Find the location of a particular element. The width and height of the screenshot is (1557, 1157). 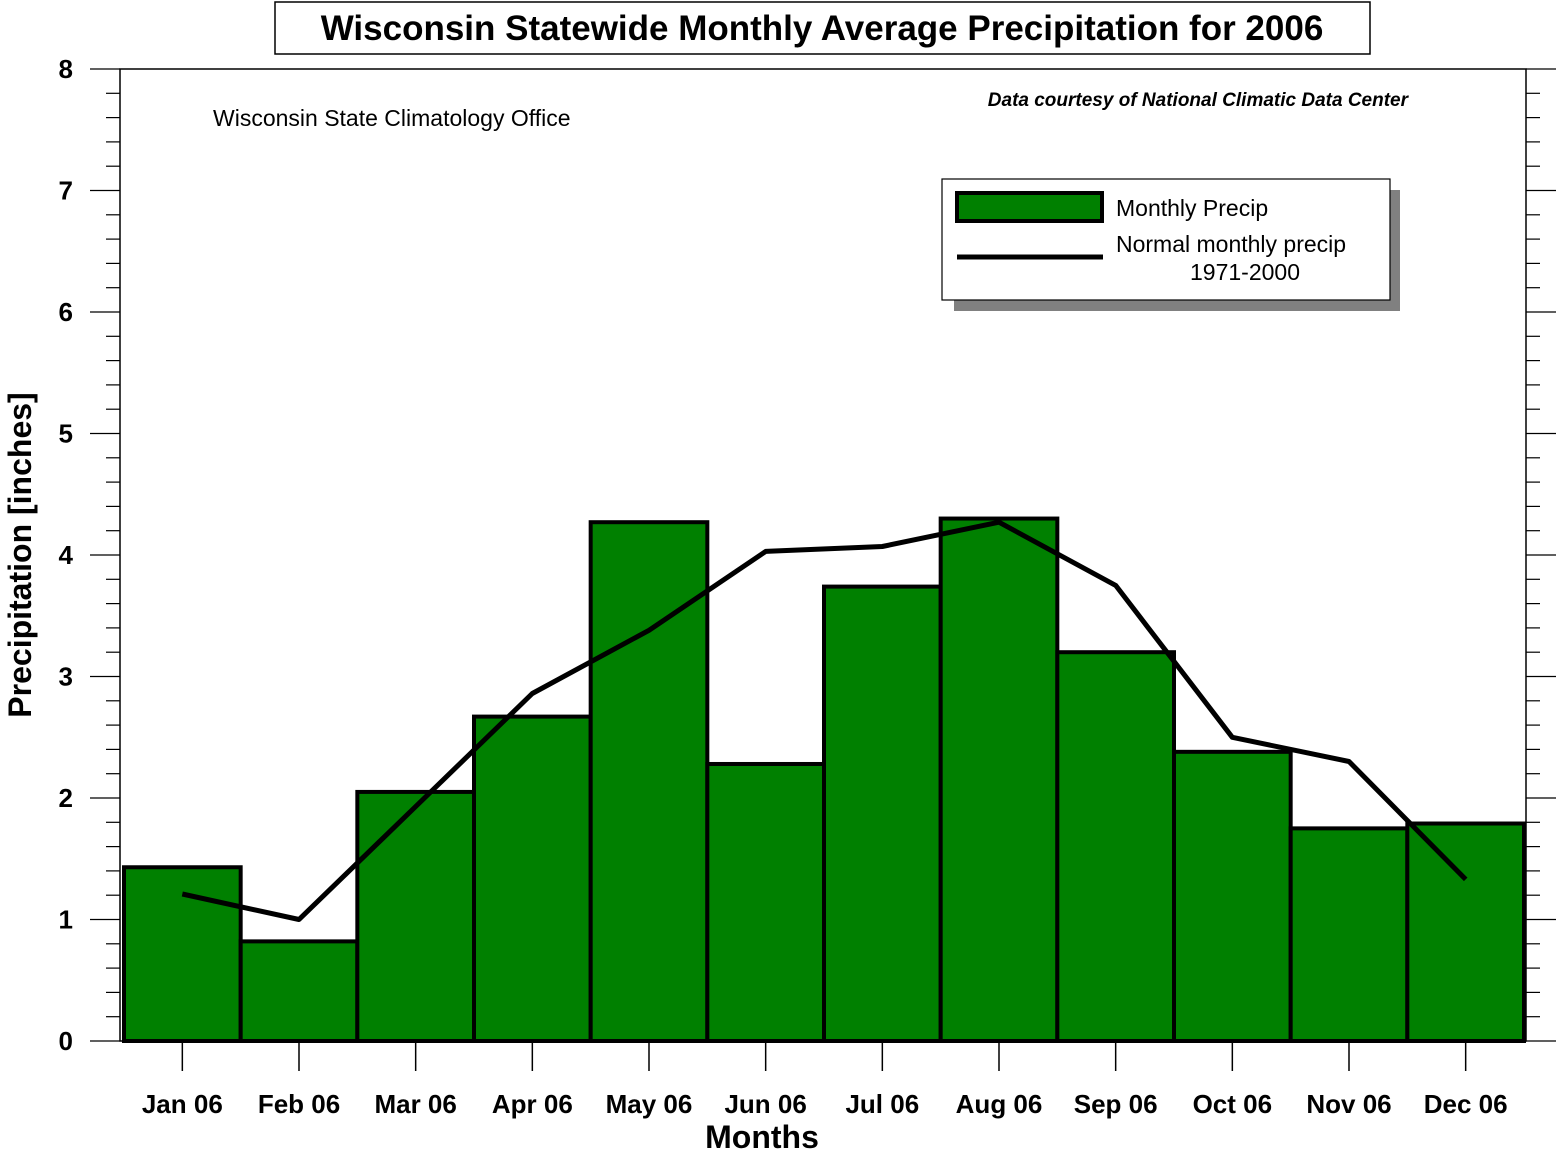

x-tick-label: Sep 06 is located at coordinates (1116, 1104).